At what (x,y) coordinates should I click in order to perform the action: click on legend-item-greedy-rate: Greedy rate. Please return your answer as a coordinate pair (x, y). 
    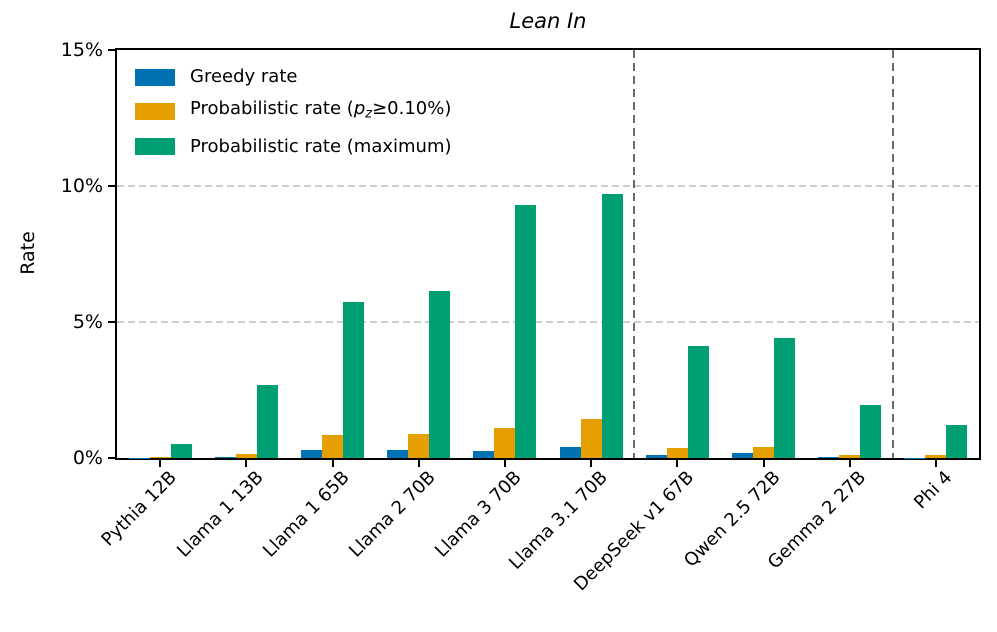
    Looking at the image, I should click on (293, 77).